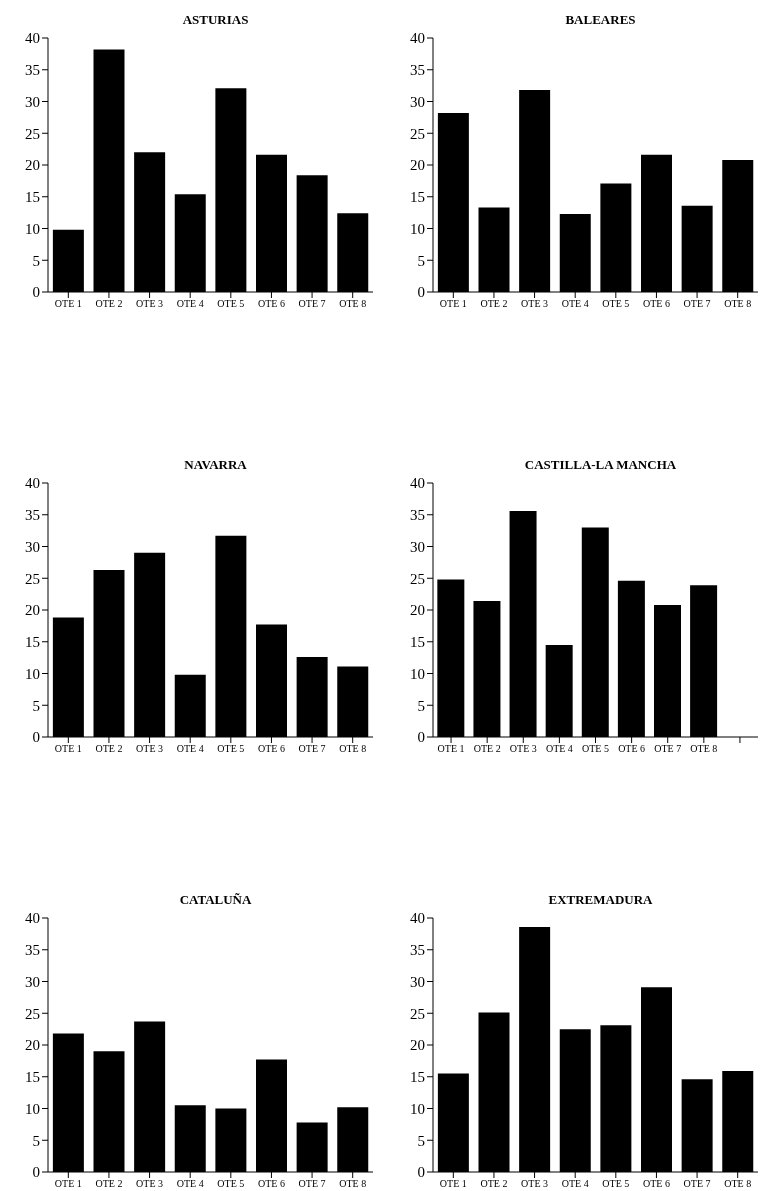 Image resolution: width=776 pixels, height=1191 pixels. Describe the element at coordinates (600, 465) in the screenshot. I see `chart-title: CASTILLA-LA MANCHA` at that location.